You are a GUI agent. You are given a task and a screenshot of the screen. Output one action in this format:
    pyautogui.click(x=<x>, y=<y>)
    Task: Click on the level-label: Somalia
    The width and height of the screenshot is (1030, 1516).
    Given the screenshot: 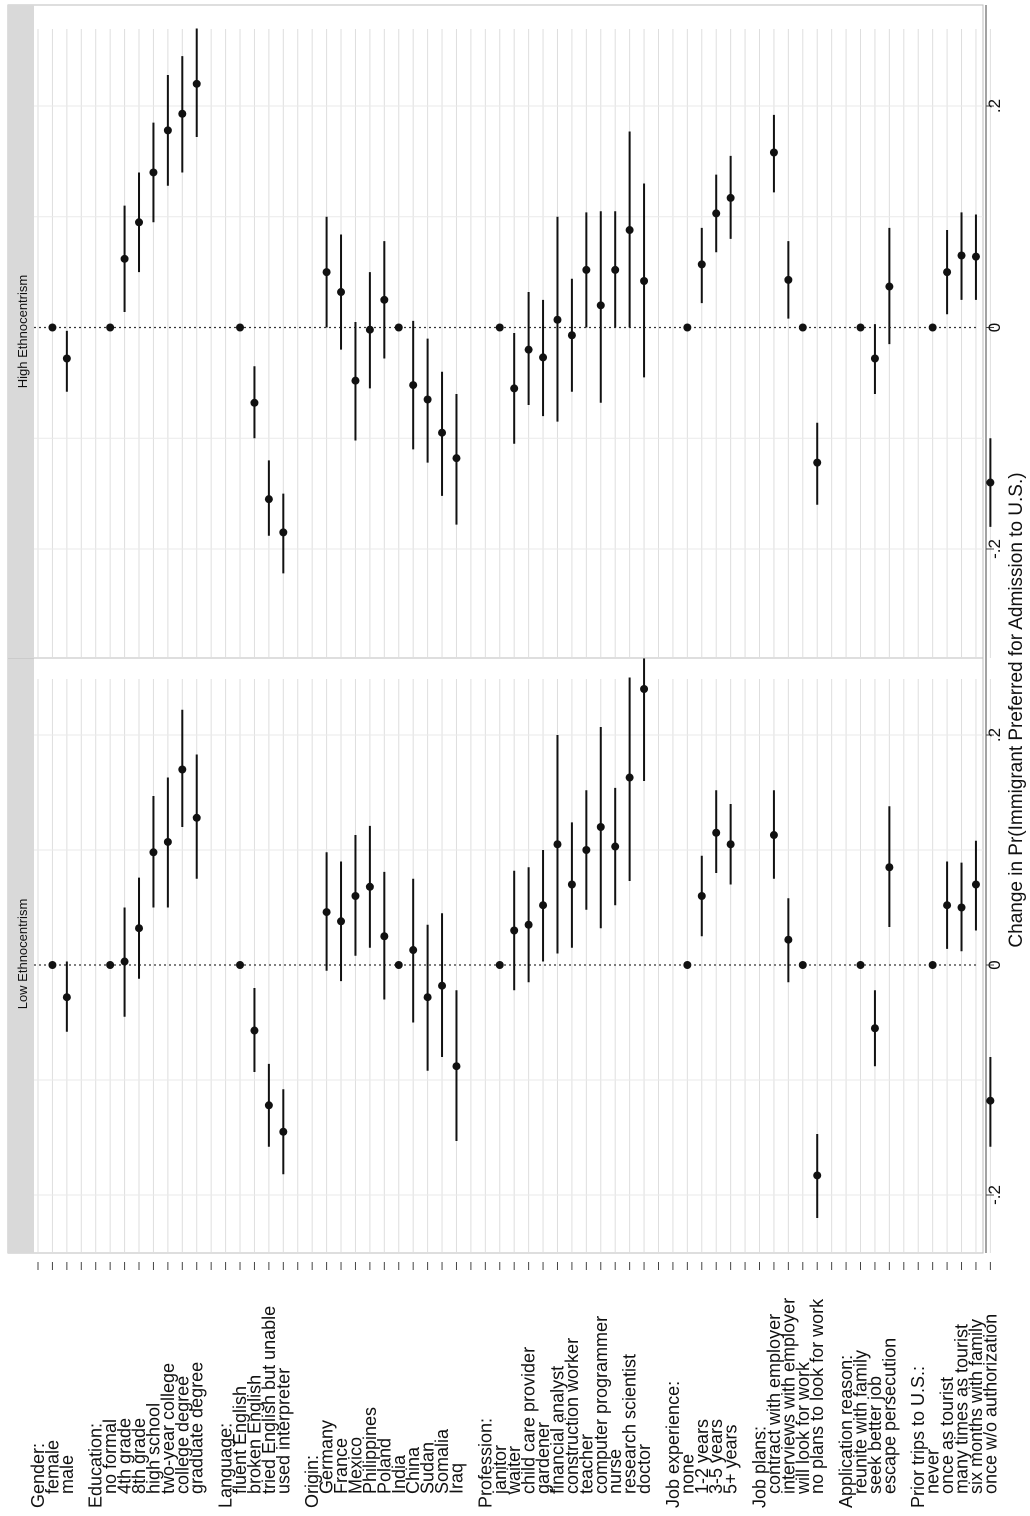 What is the action you would take?
    pyautogui.click(x=442, y=1461)
    